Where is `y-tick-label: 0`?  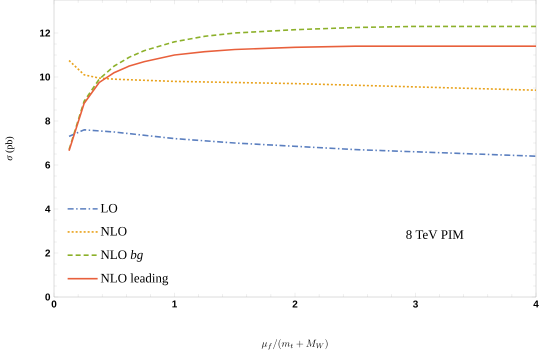
y-tick-label: 0 is located at coordinates (47, 297).